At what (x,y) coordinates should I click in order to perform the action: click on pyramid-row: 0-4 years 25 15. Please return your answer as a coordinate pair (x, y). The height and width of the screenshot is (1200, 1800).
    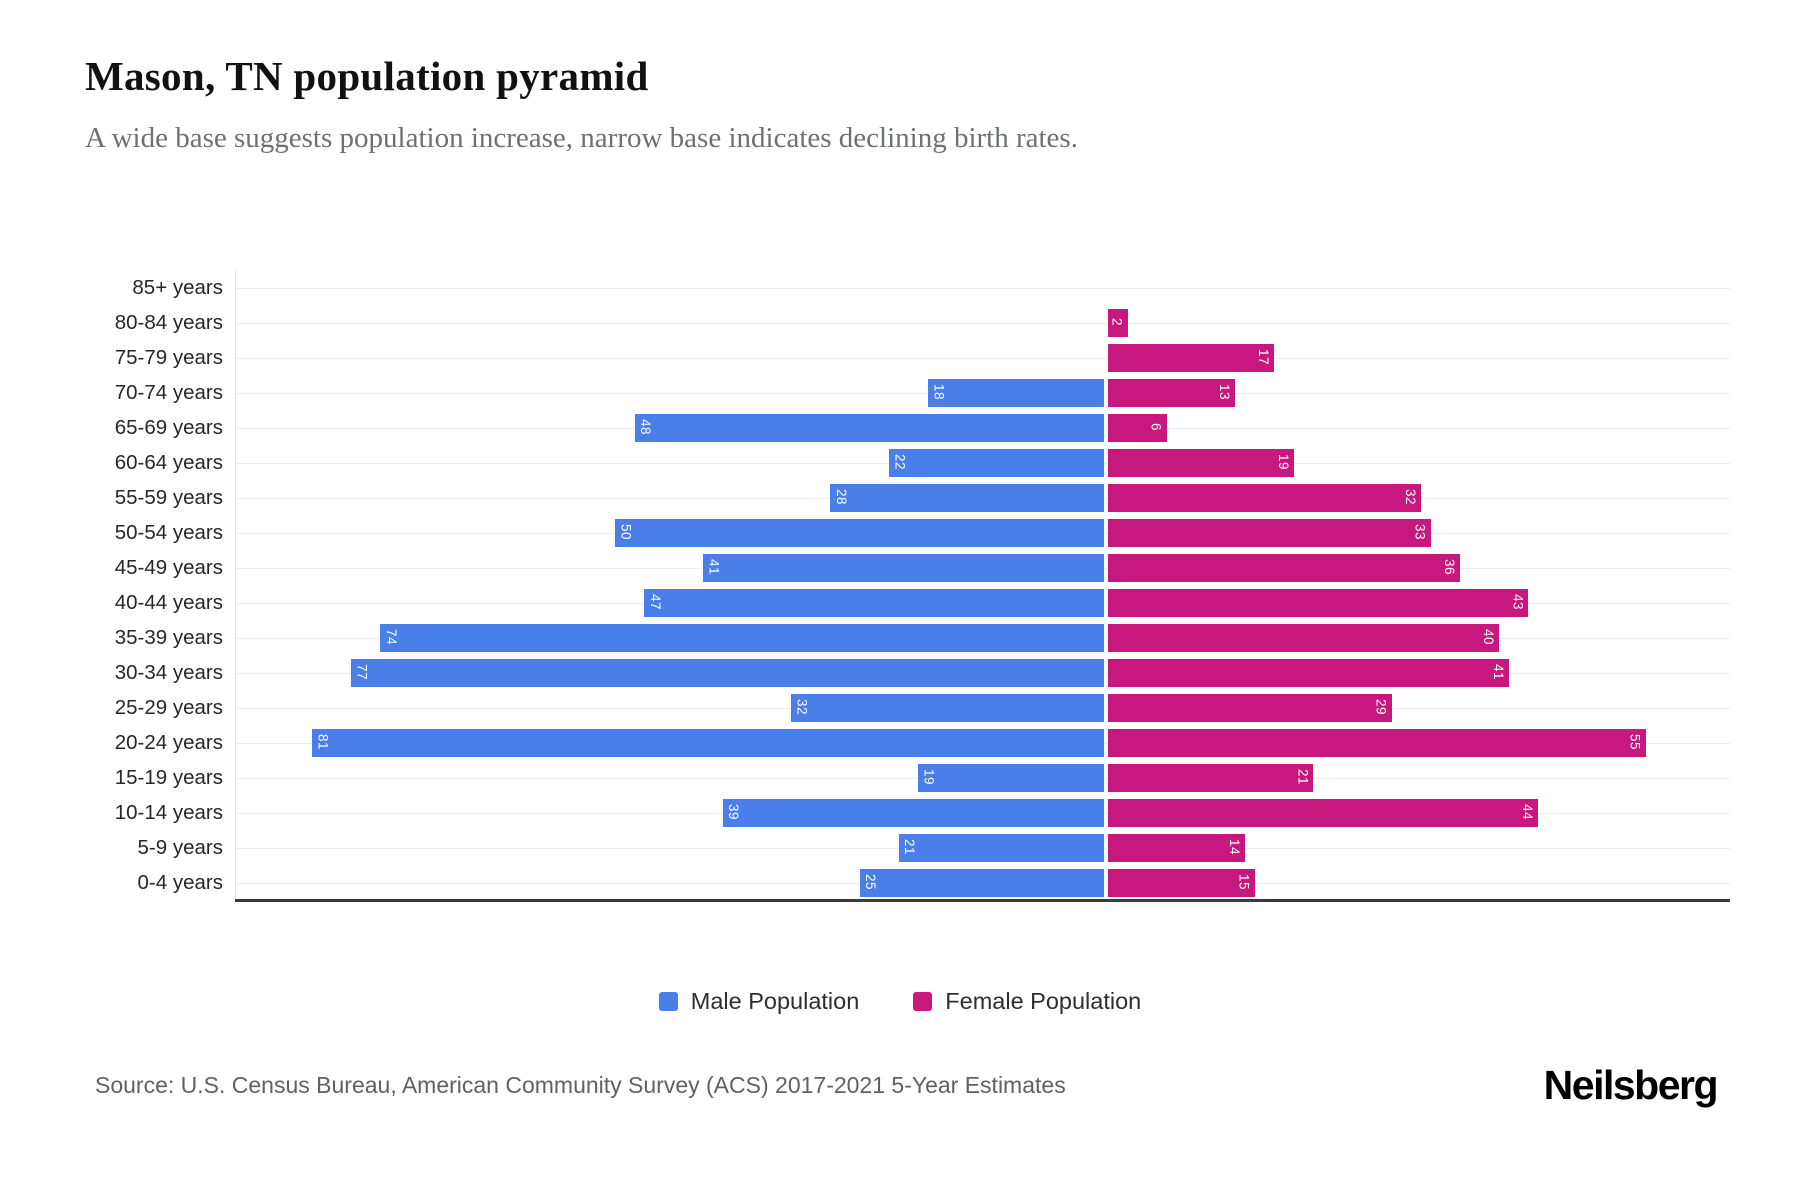
    Looking at the image, I should click on (907, 882).